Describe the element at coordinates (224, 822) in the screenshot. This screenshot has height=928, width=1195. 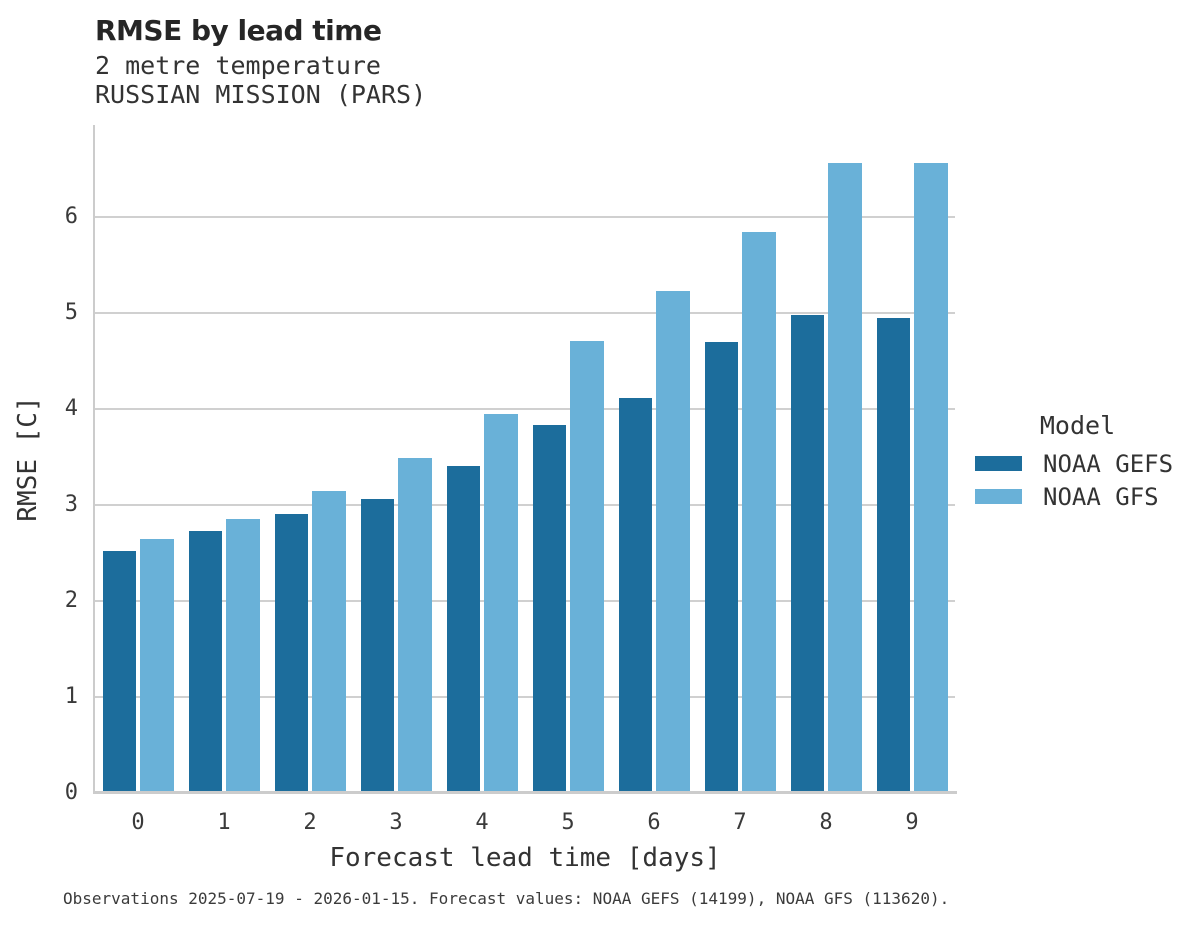
I see `x-tick-1: 1` at that location.